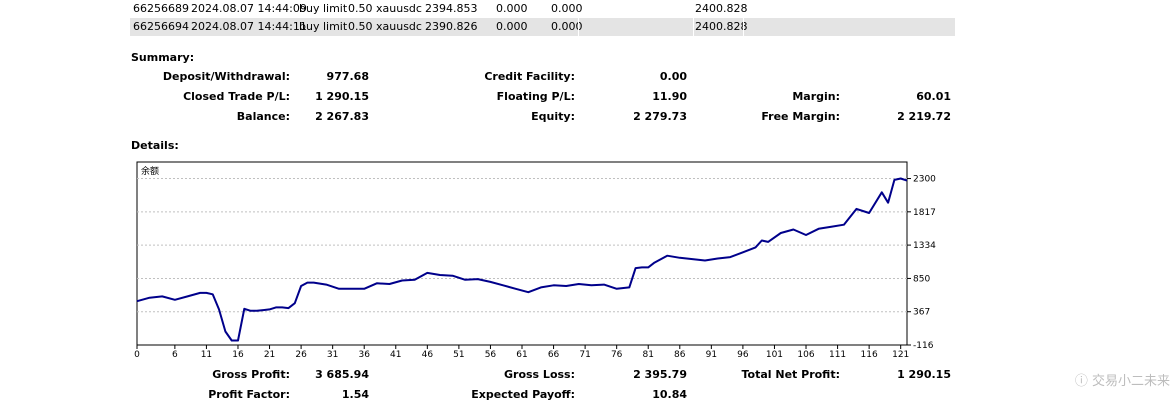  What do you see at coordinates (1130, 381) in the screenshot?
I see `watermark-text: 交易小二未来` at bounding box center [1130, 381].